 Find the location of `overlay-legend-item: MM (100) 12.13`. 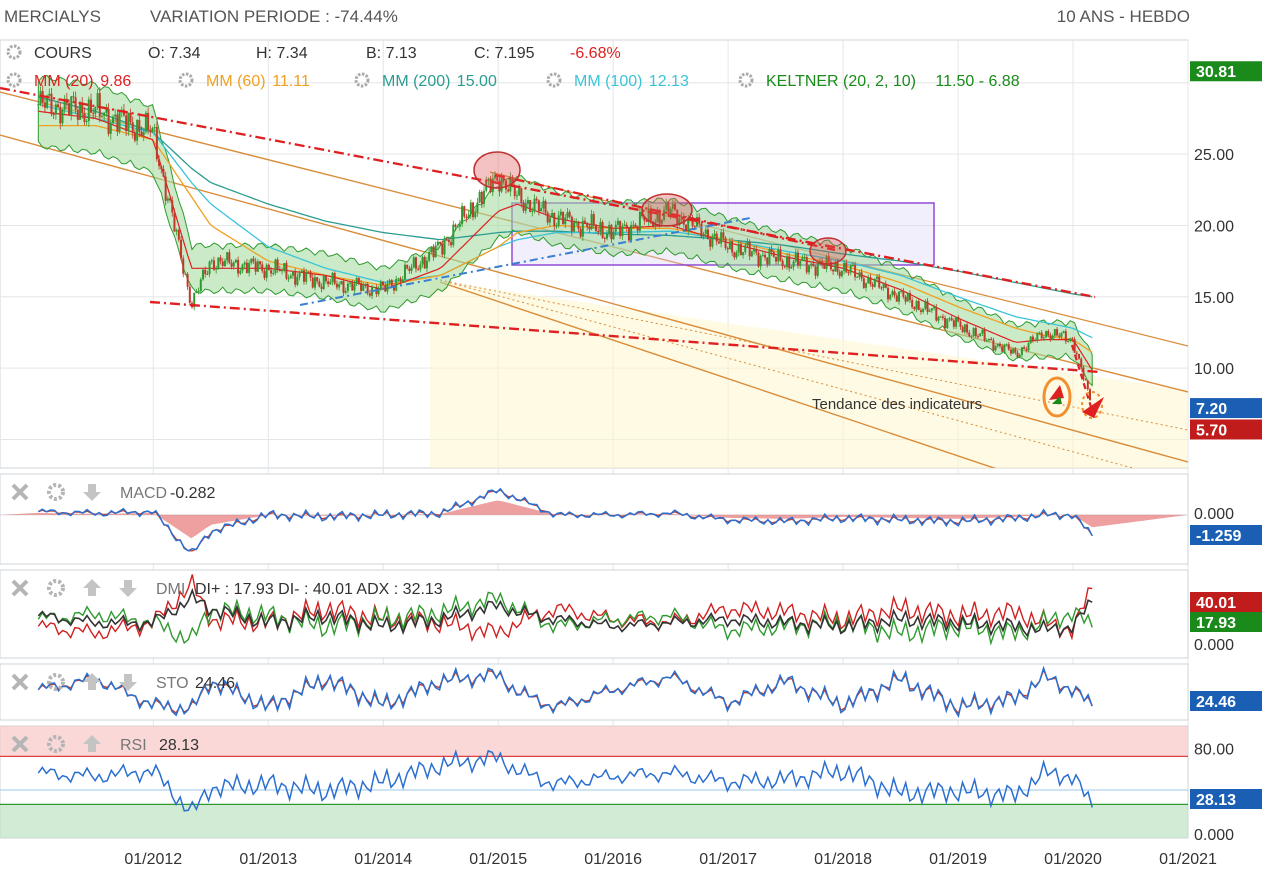

overlay-legend-item: MM (100) 12.13 is located at coordinates (617, 81).